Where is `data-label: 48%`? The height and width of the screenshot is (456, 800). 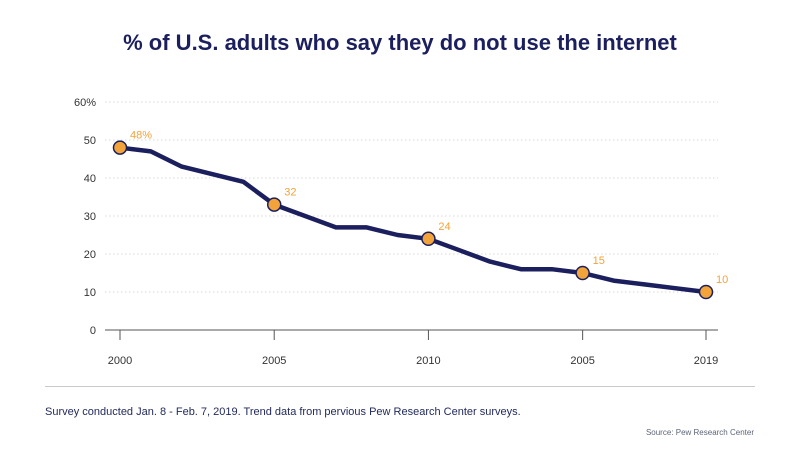 data-label: 48% is located at coordinates (141, 136).